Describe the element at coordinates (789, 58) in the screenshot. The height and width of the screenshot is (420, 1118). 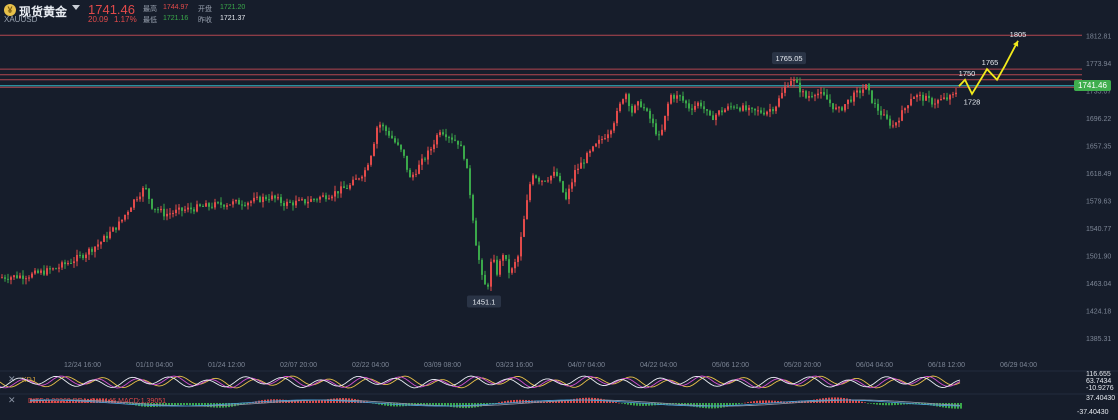
I see `price-annotation-box` at that location.